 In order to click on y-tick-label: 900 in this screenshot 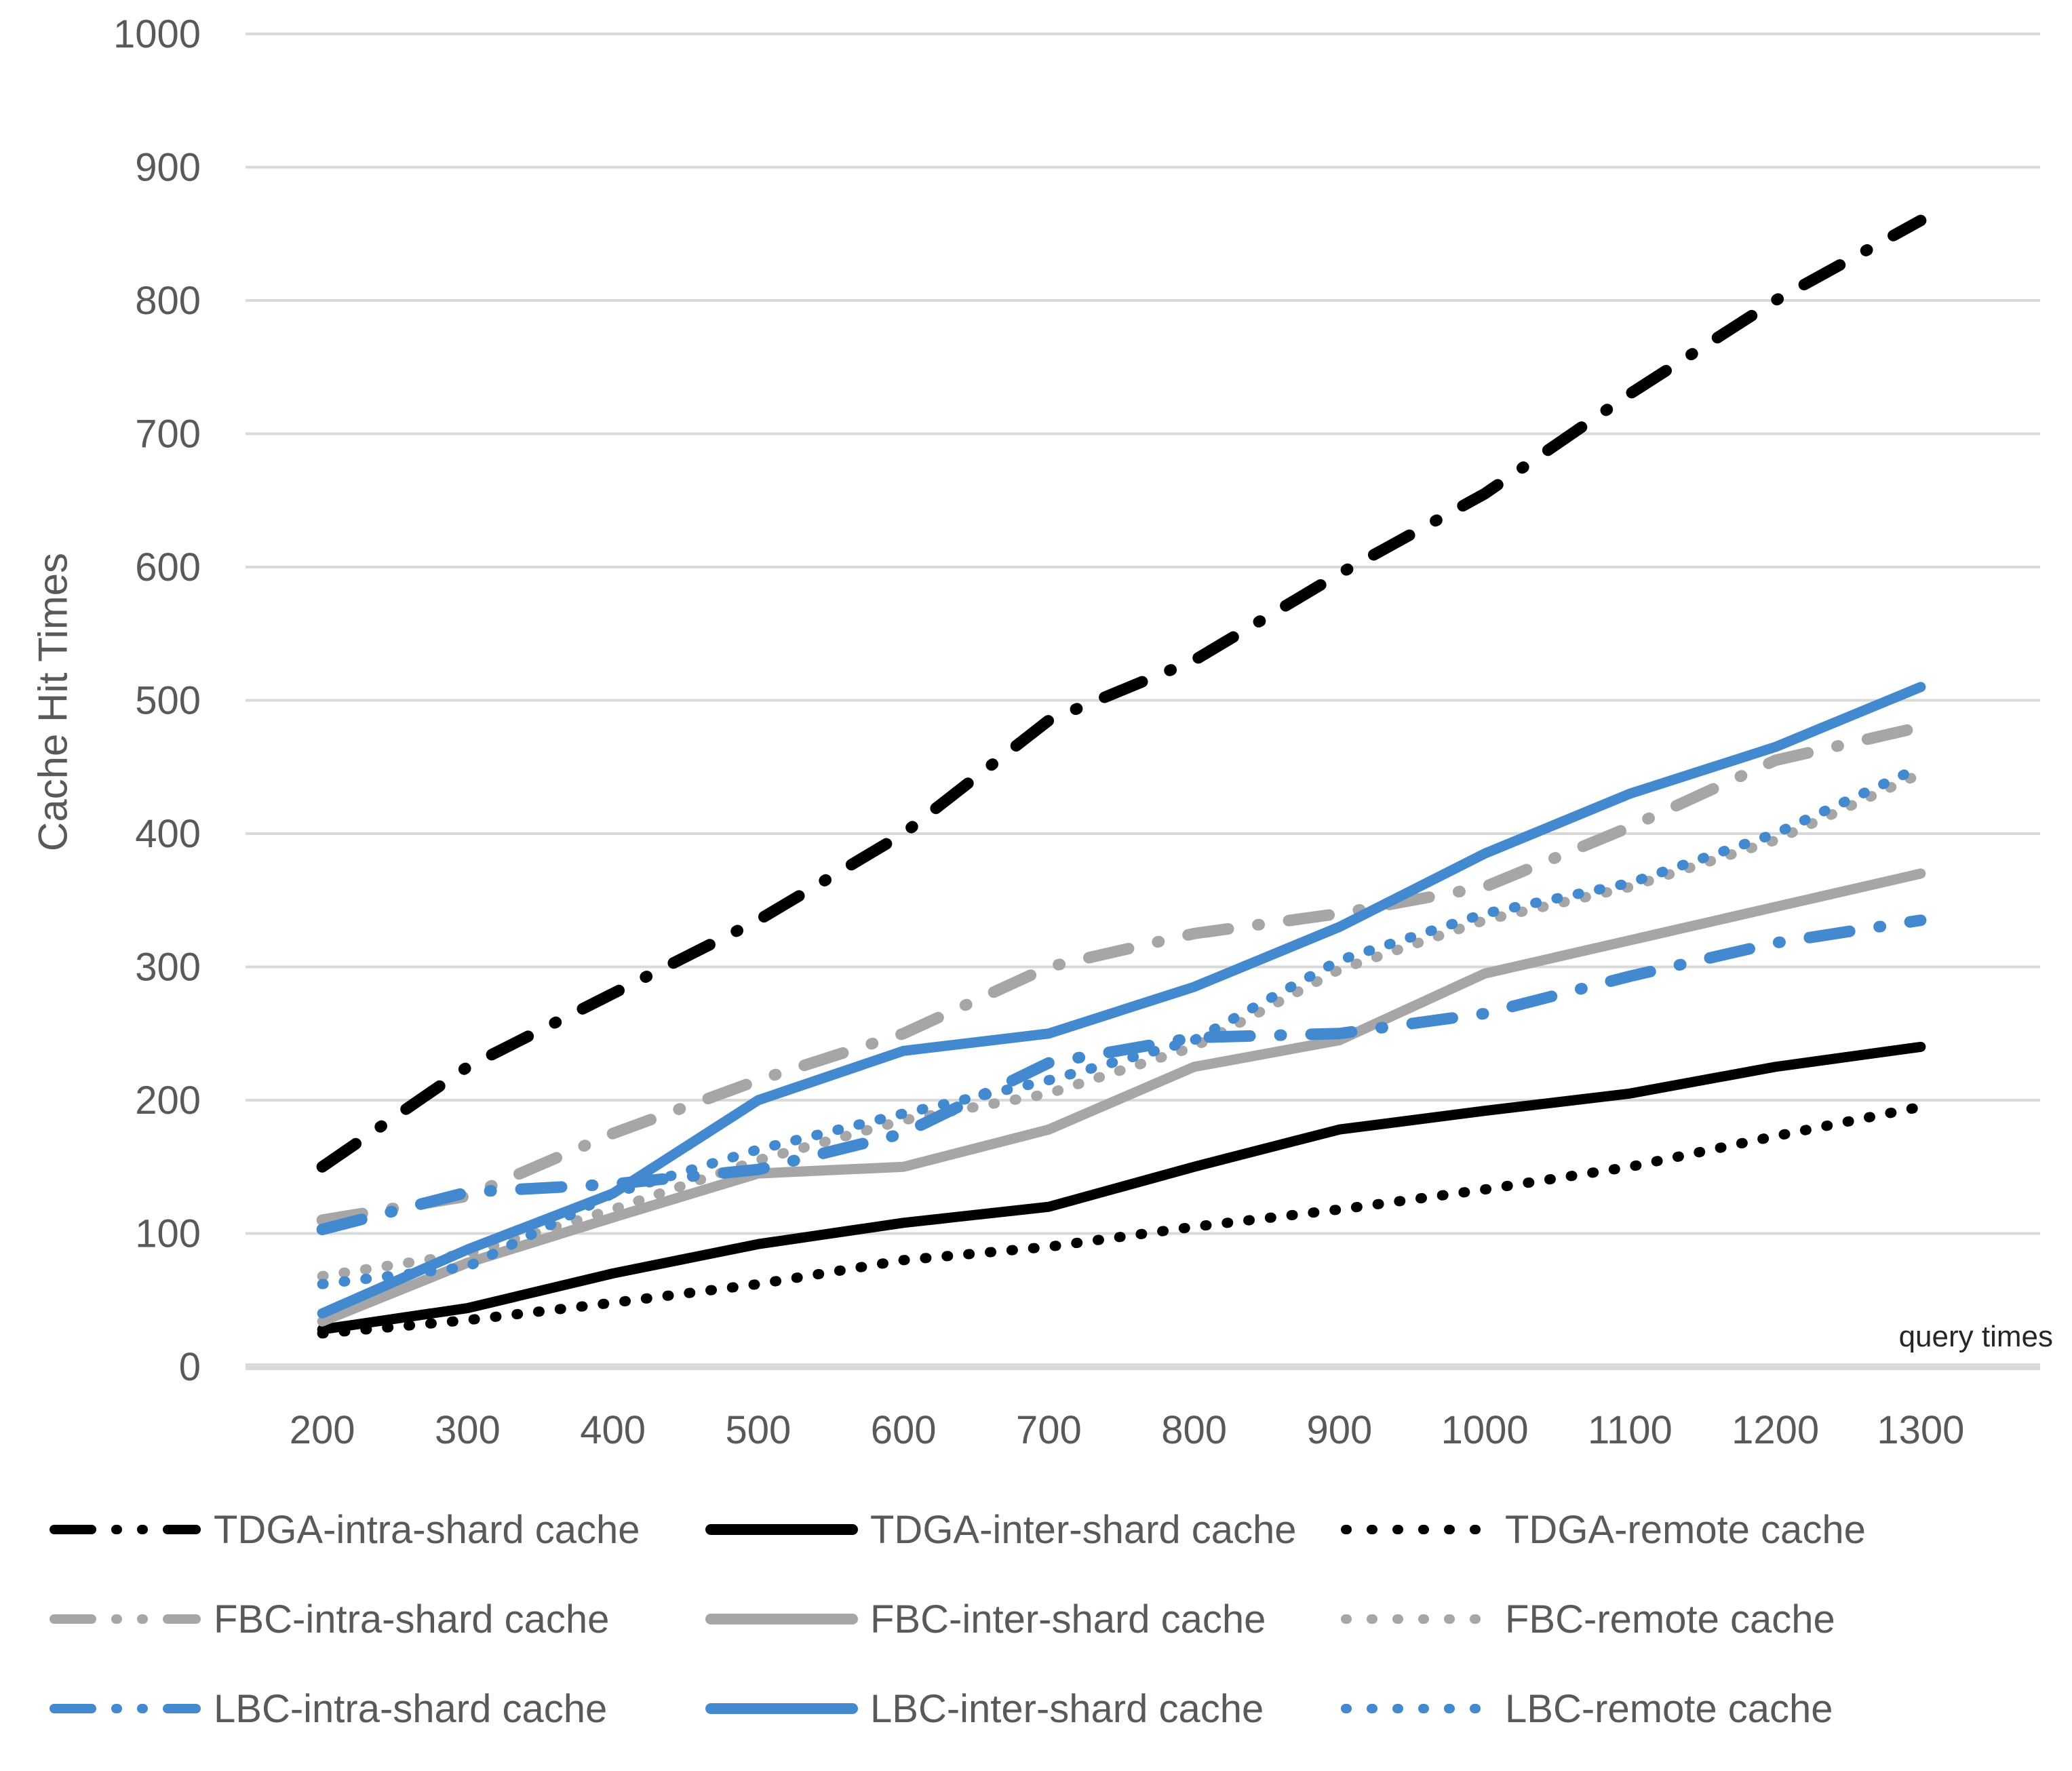, I will do `click(168, 168)`.